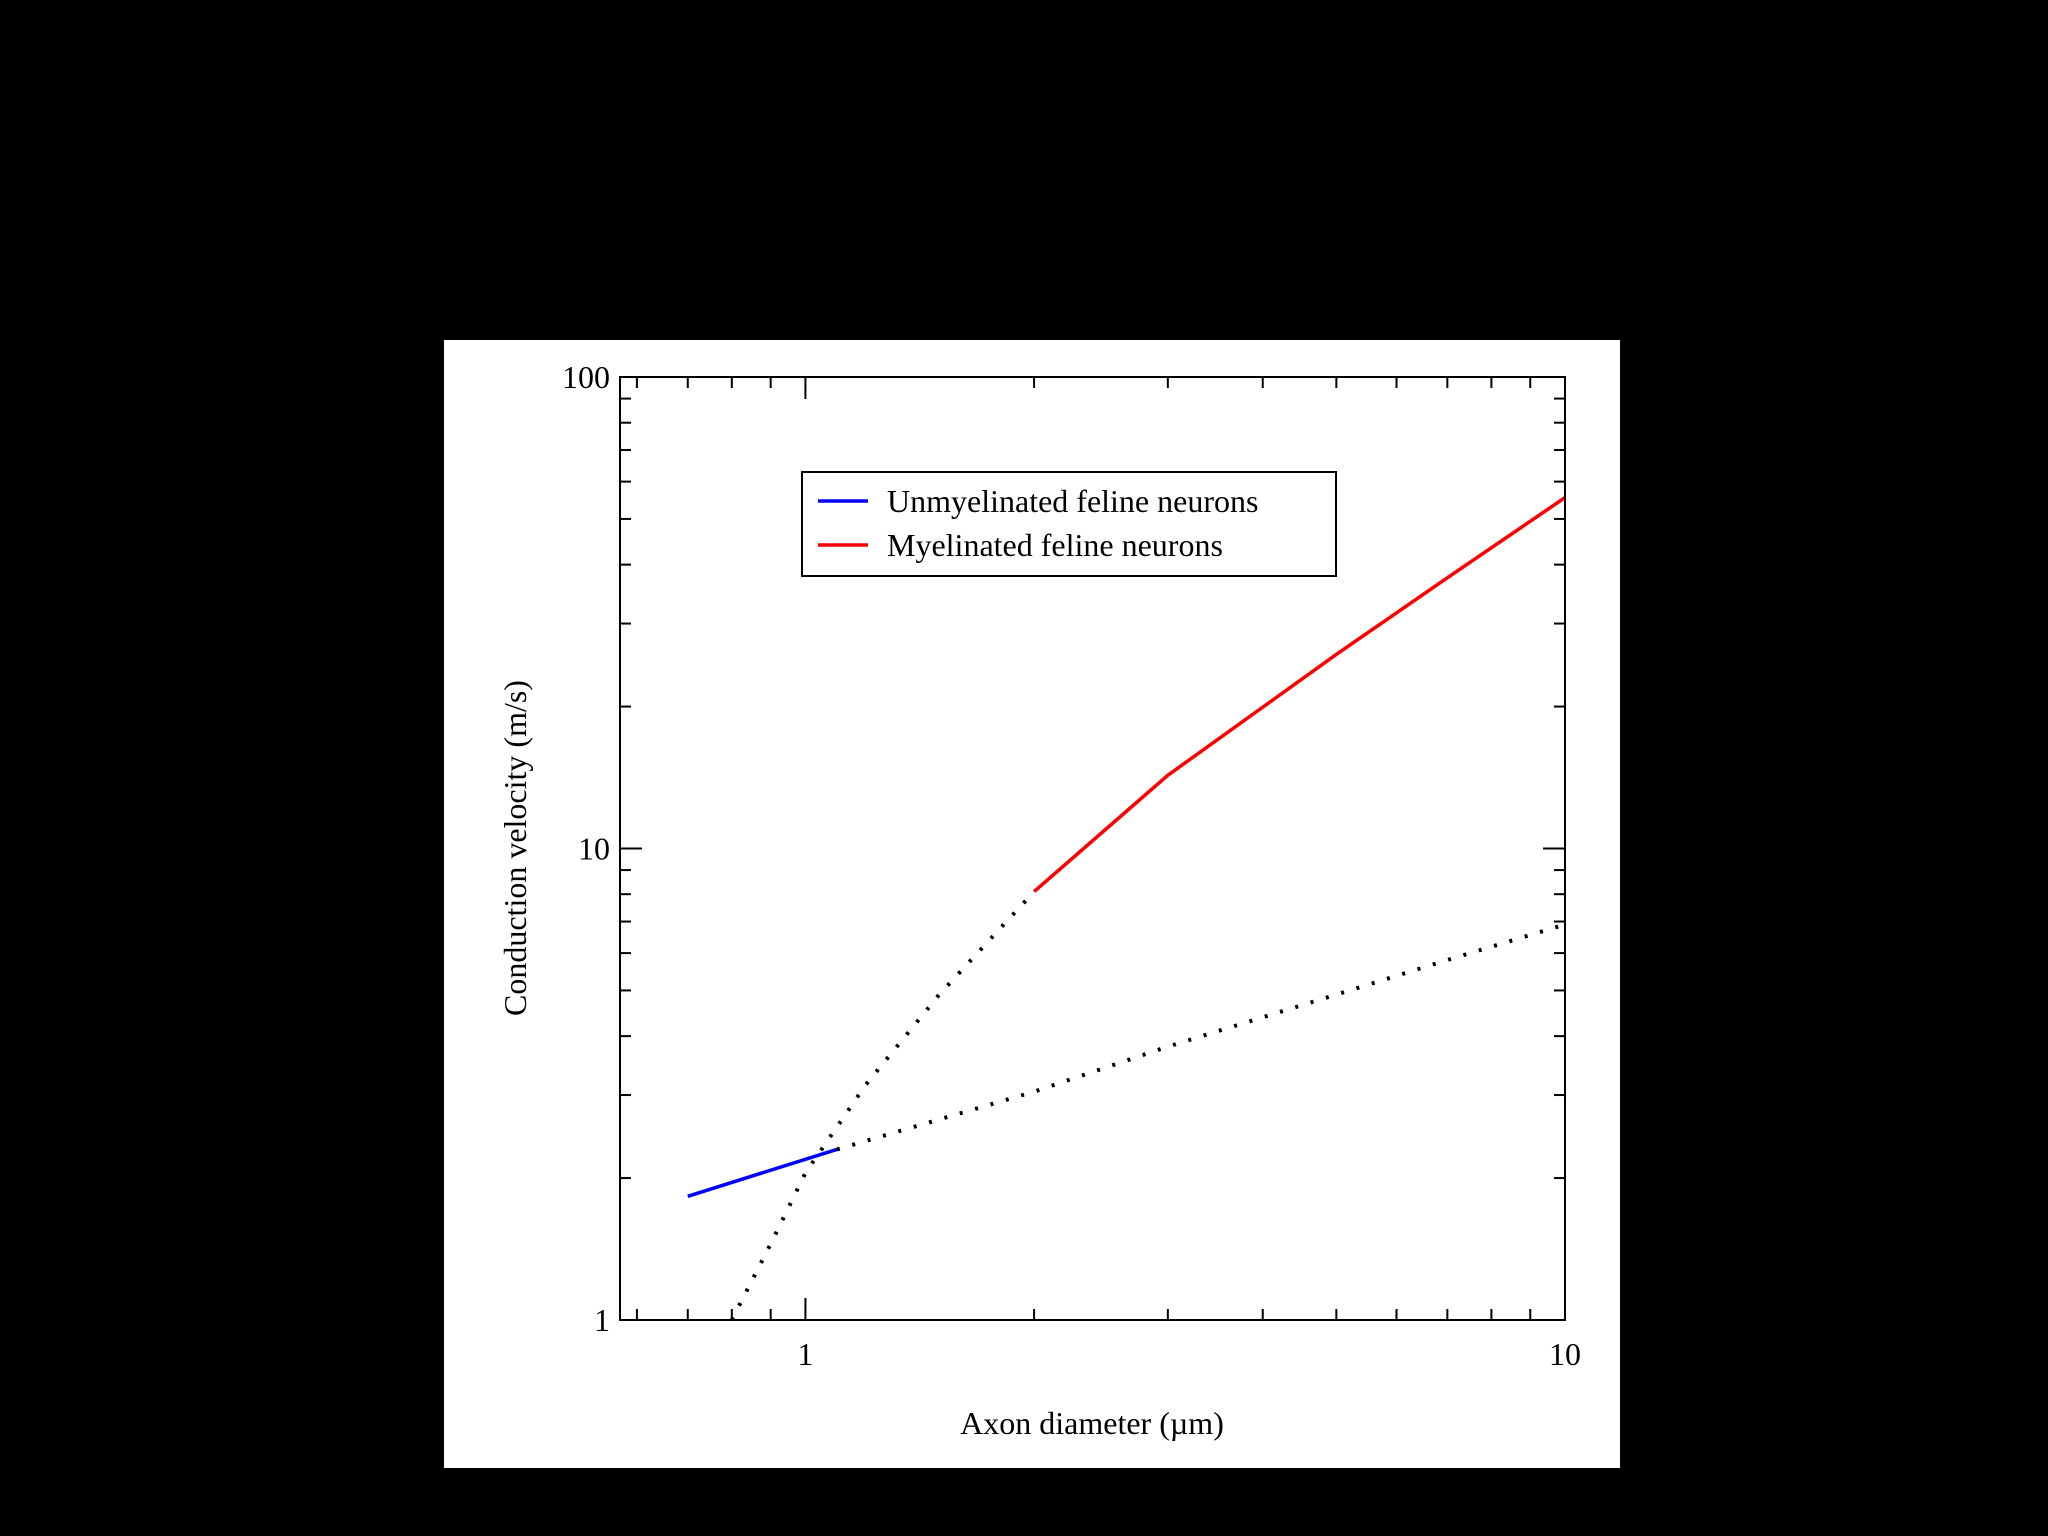  I want to click on y-tick-label: 100, so click(586, 377).